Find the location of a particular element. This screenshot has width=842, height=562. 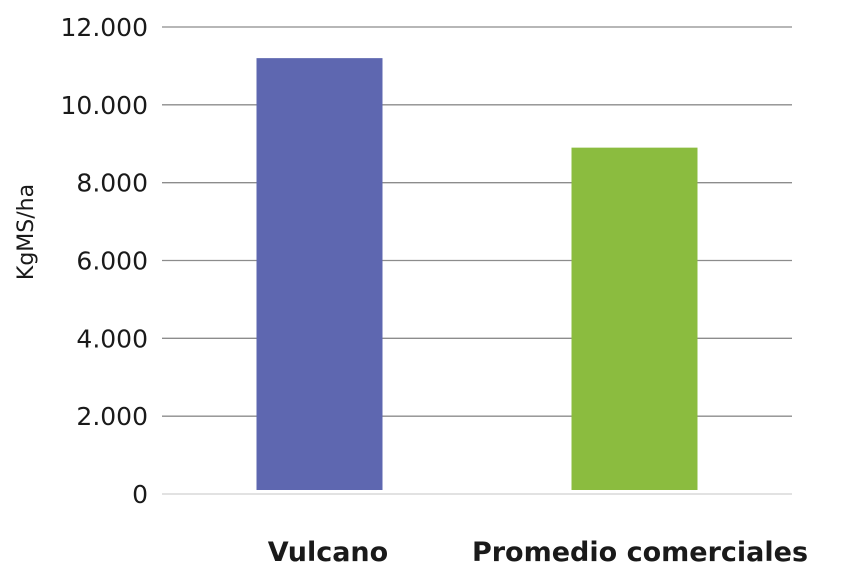

y-axis-ticks: 0 2.000 4.000 6.000 8.000 10.000 12.000 is located at coordinates (104, 261).